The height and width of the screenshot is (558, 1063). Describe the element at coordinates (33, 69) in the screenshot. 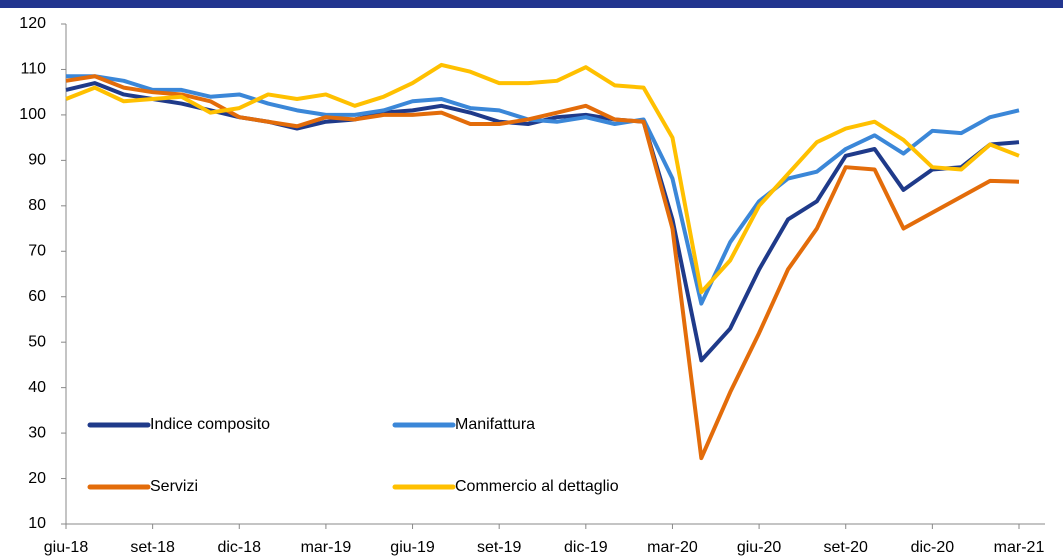

I see `y-tick-label: 110` at that location.